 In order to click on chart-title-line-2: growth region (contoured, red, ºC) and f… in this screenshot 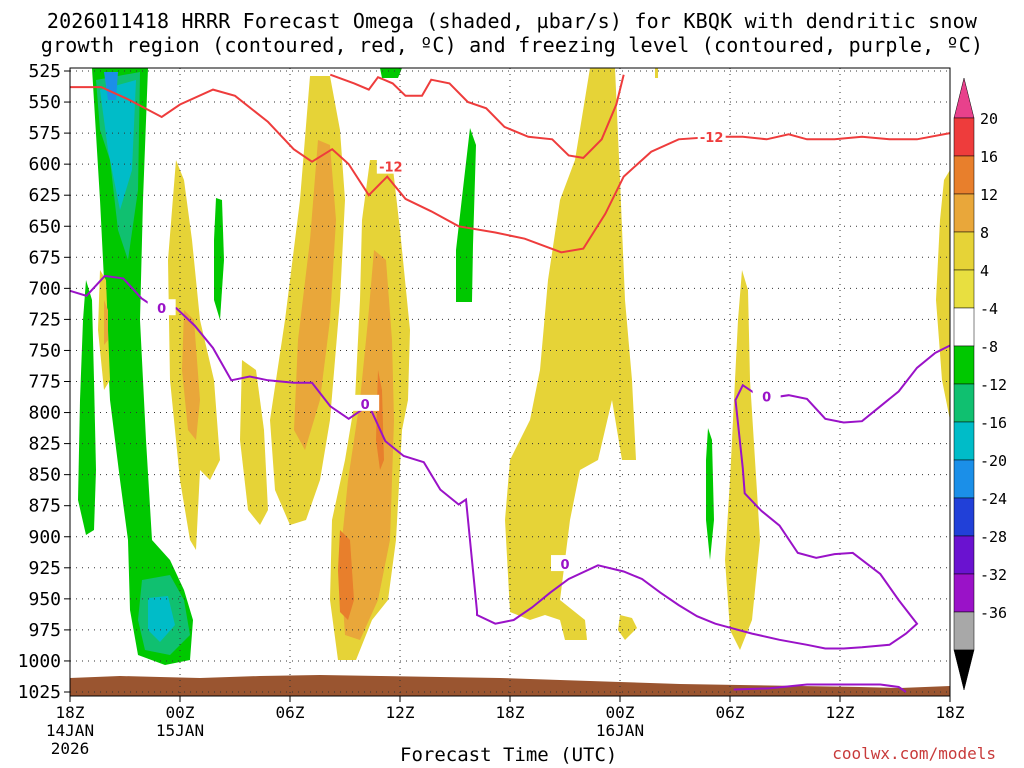, I will do `click(512, 45)`.